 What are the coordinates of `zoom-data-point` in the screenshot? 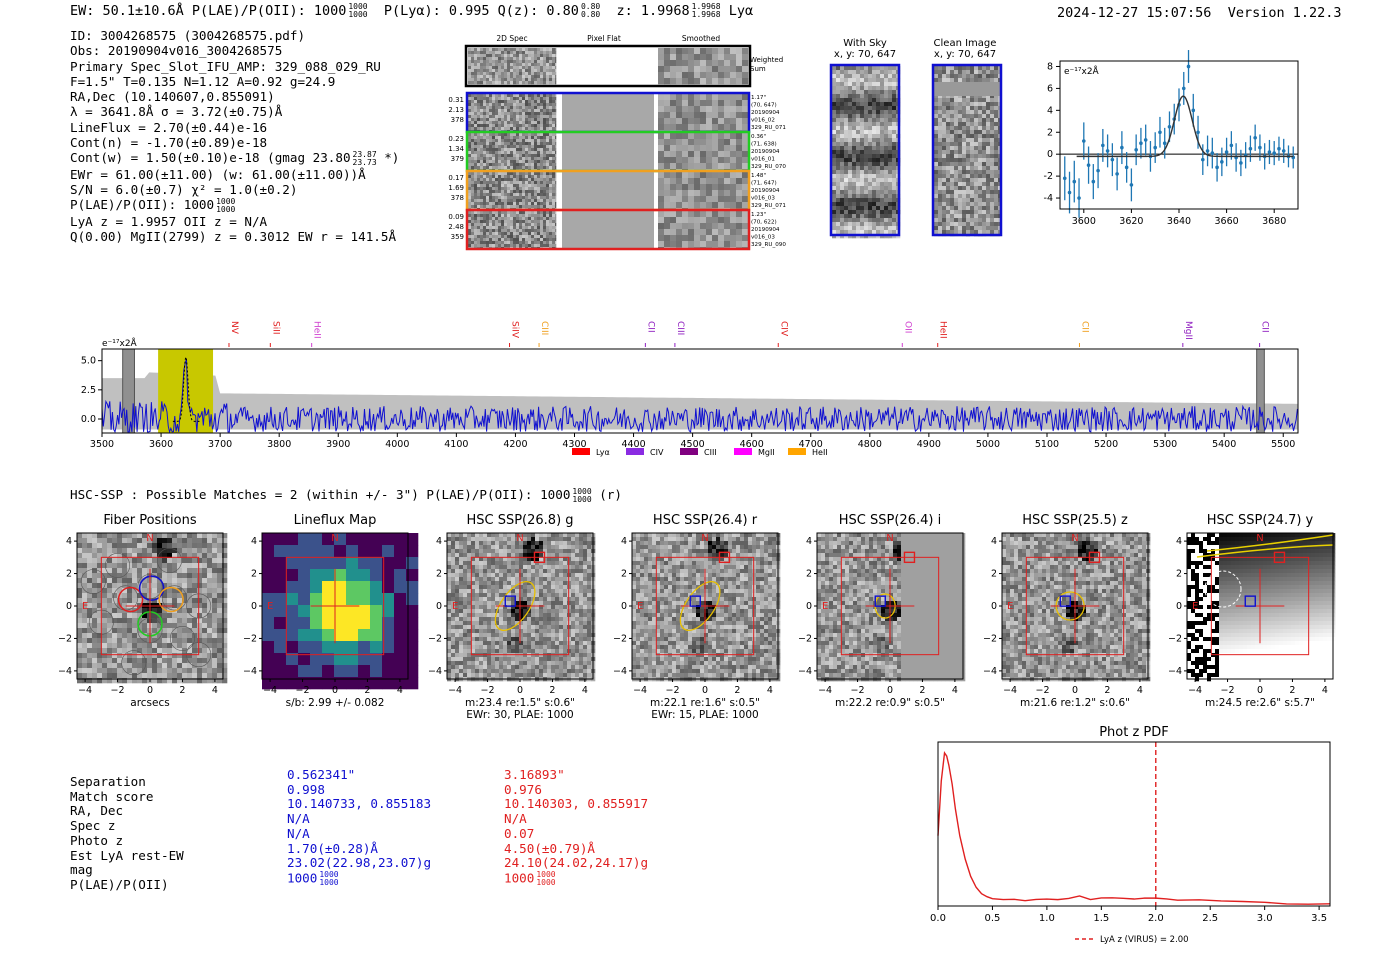 It's located at (1122, 147).